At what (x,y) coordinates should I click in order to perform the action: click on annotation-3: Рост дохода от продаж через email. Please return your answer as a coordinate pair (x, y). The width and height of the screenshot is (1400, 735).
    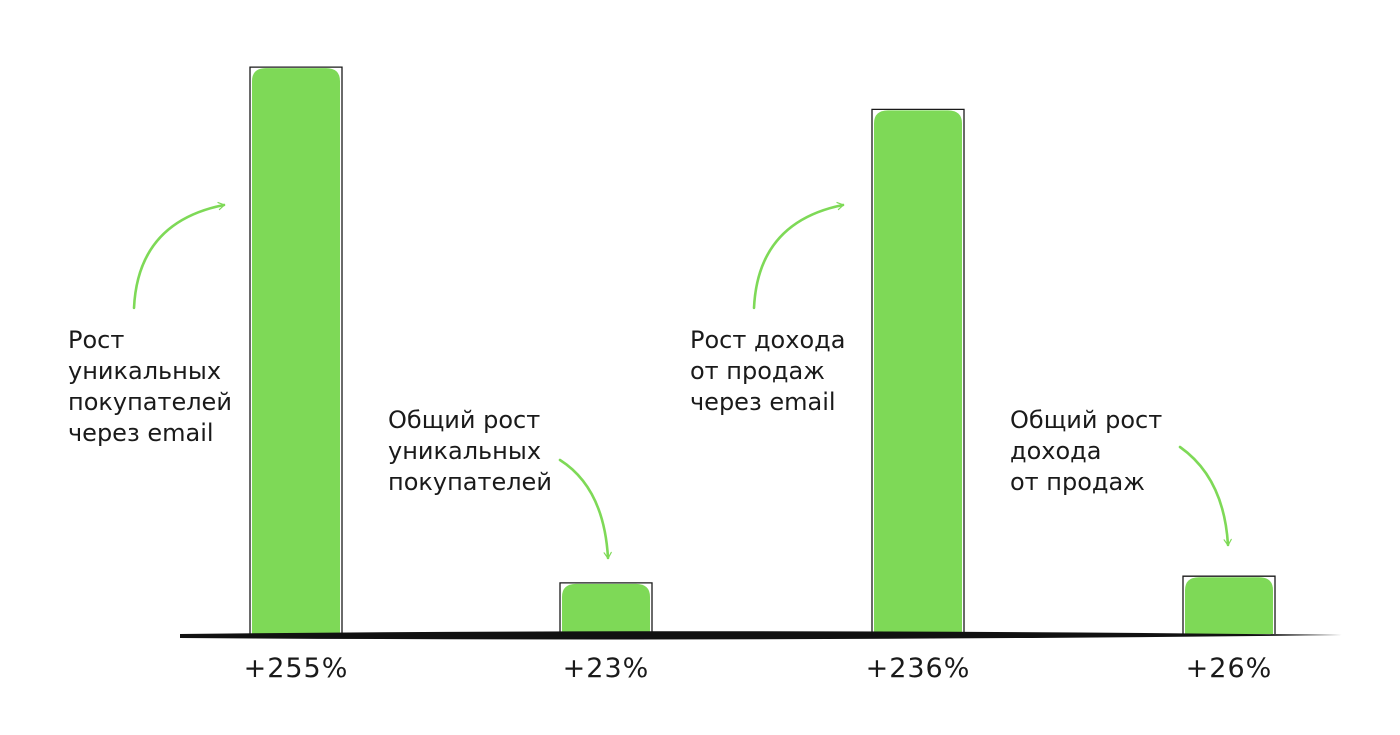
    Looking at the image, I should click on (767, 371).